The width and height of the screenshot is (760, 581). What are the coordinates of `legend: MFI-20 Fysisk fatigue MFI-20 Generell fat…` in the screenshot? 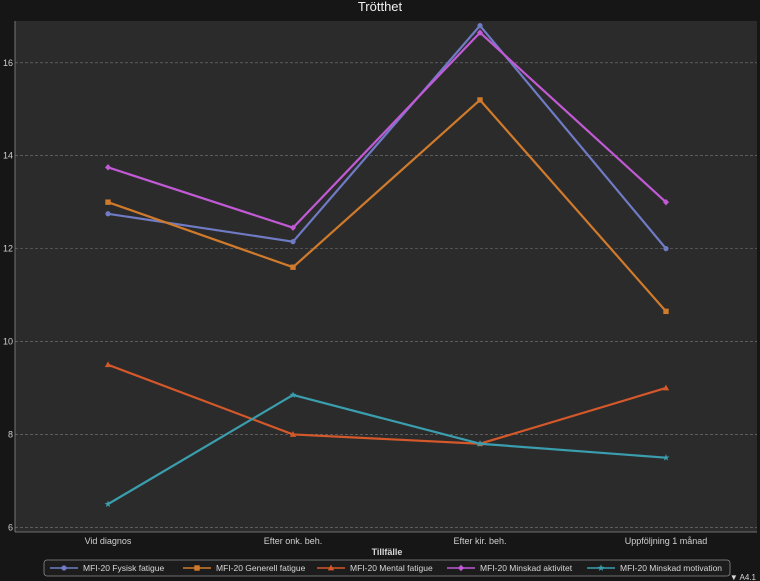 It's located at (387, 568).